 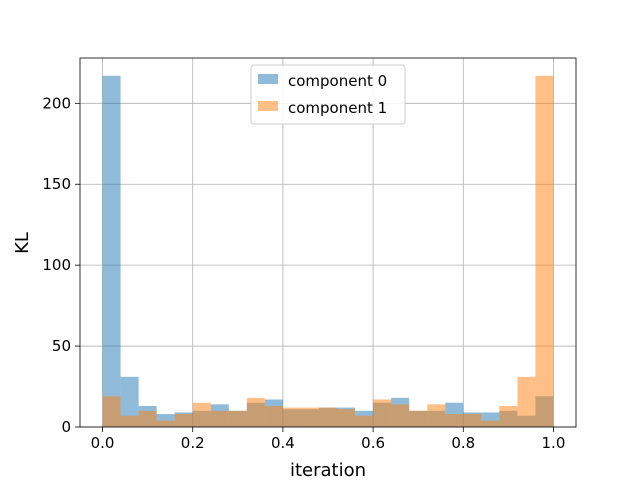 What do you see at coordinates (337, 108) in the screenshot?
I see `legend-label-component-1: component 1` at bounding box center [337, 108].